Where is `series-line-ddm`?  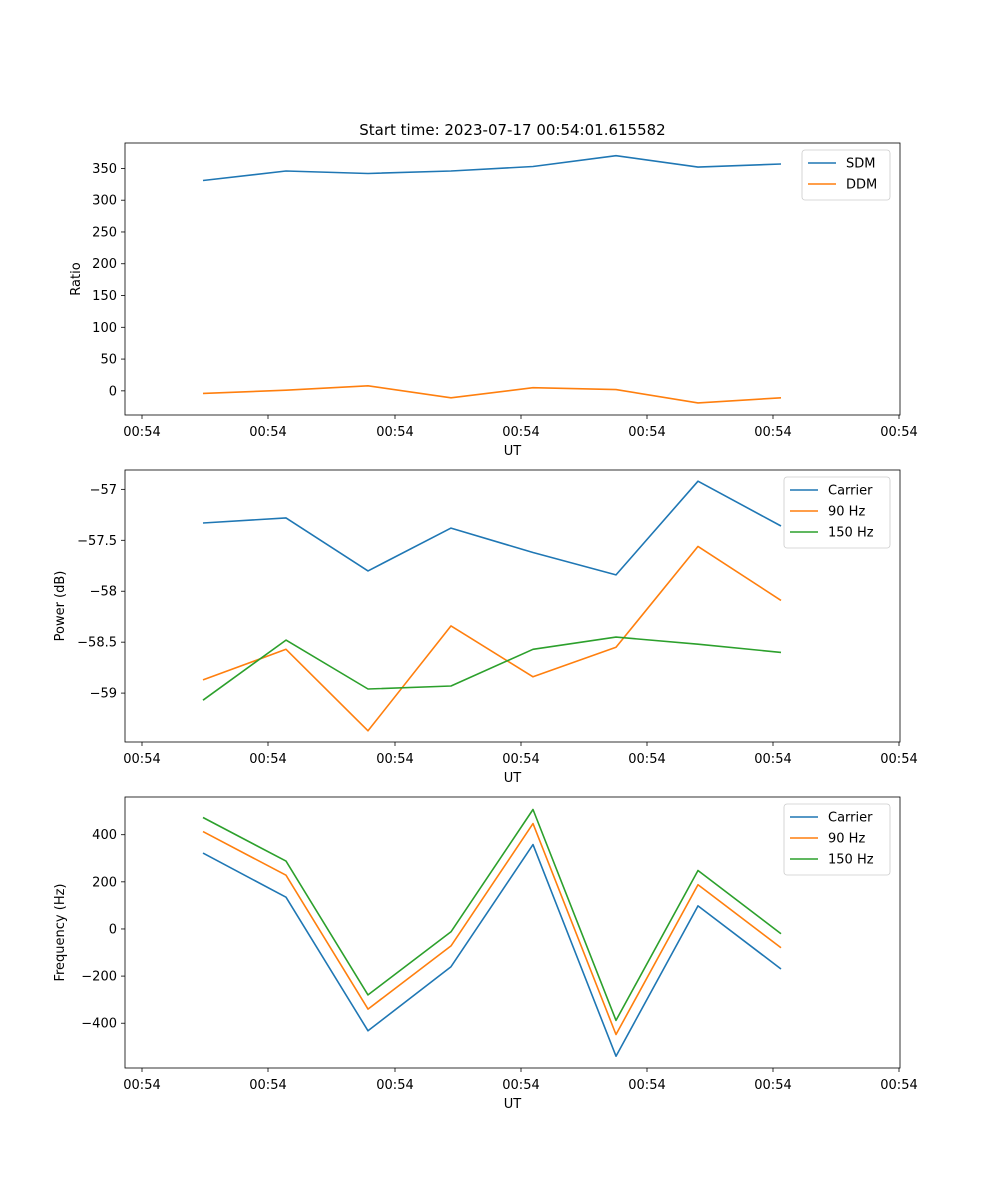 series-line-ddm is located at coordinates (492, 394).